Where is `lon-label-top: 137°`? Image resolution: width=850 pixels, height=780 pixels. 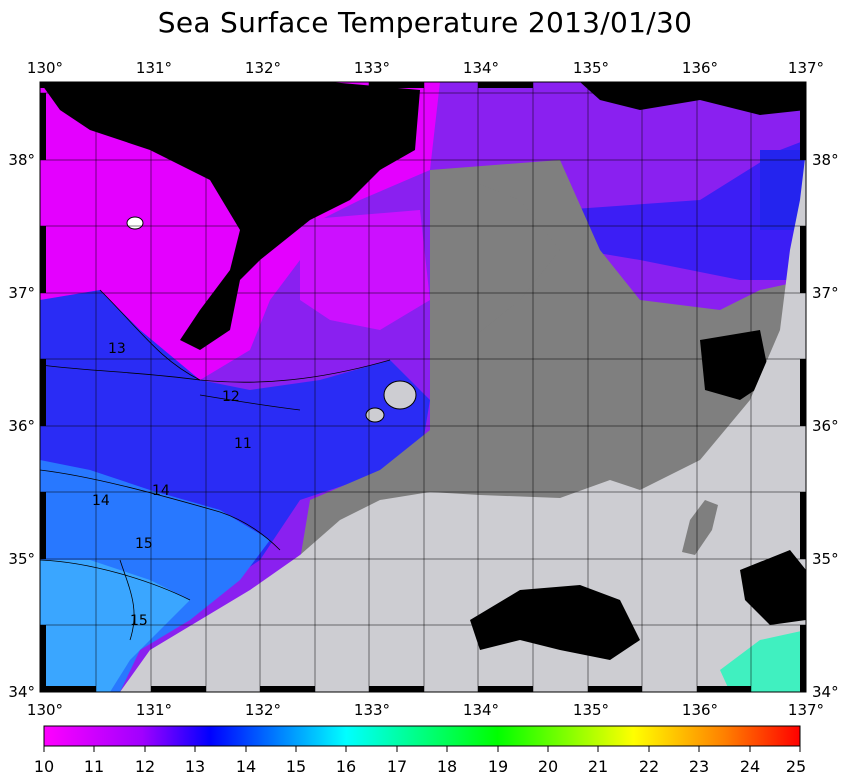
lon-label-top: 137° is located at coordinates (806, 68).